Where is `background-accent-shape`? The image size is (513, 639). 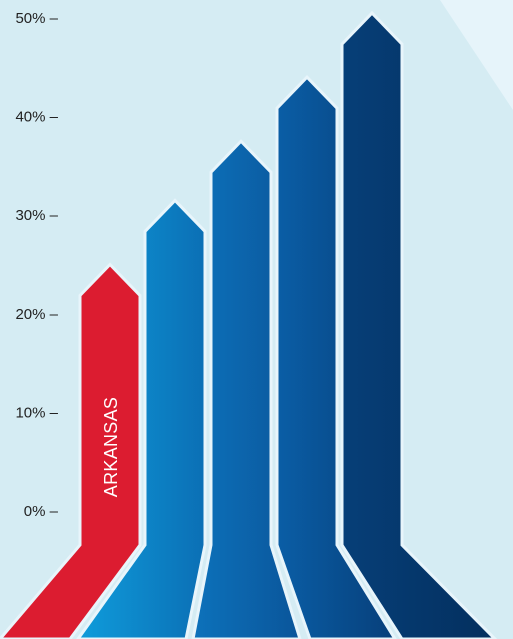 background-accent-shape is located at coordinates (476, 55).